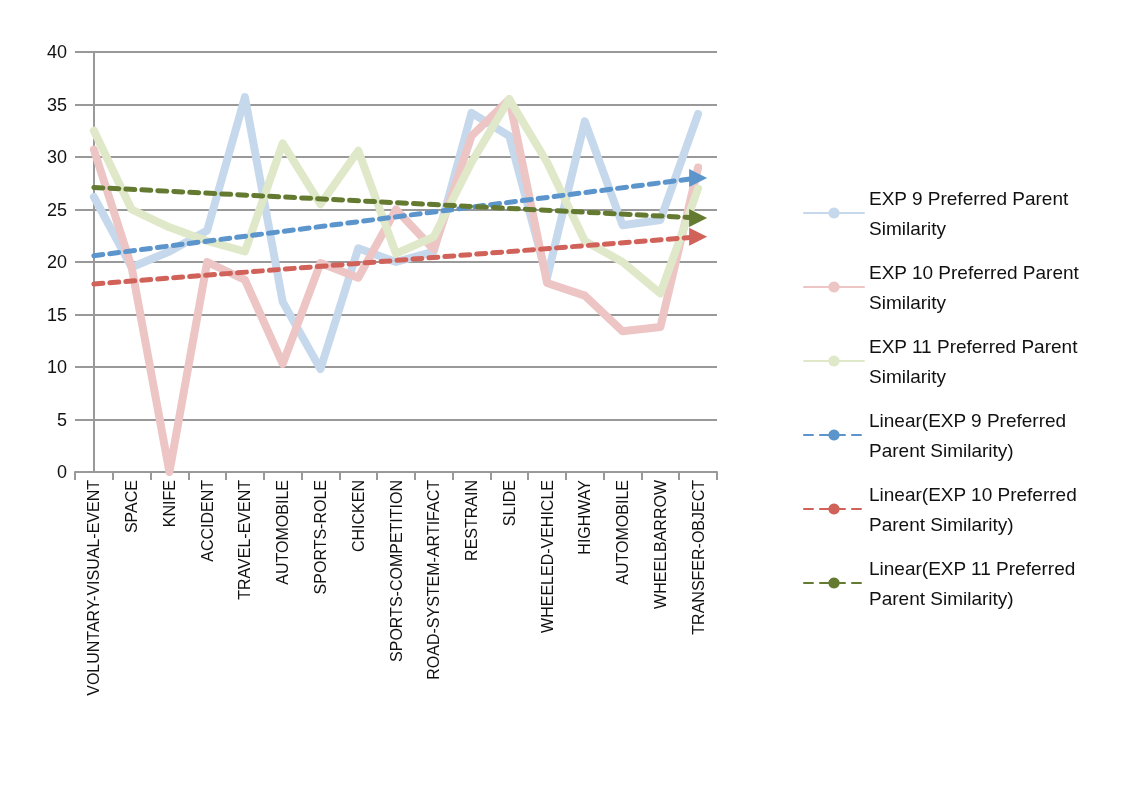  I want to click on legend-label: Linear(EXP 10 Preferred Parent Similarity), so click(975, 509).